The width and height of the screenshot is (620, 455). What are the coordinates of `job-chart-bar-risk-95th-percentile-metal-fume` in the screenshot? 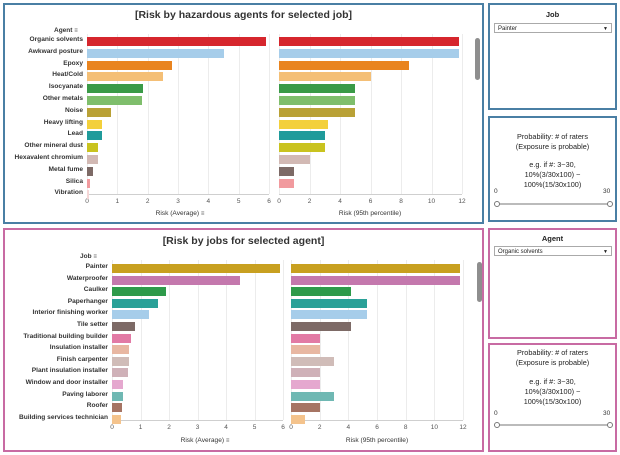 It's located at (287, 171).